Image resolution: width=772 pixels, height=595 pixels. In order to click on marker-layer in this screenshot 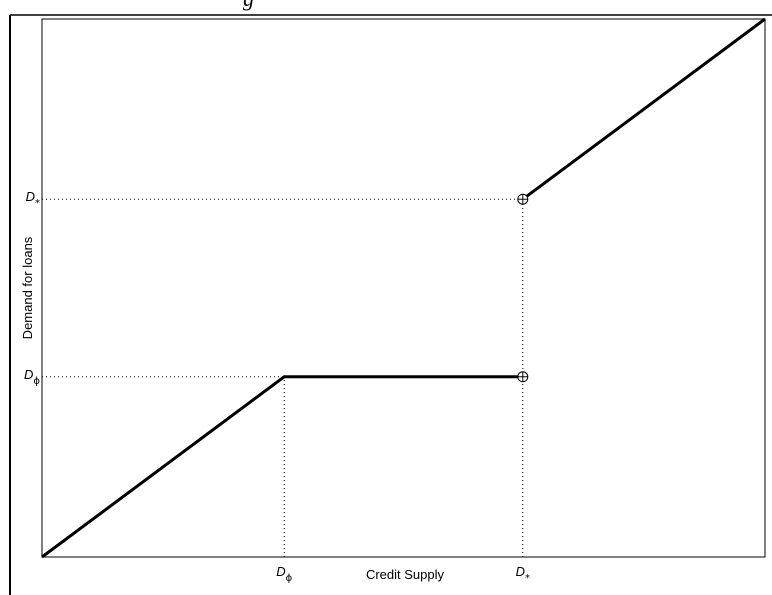, I will do `click(523, 288)`.